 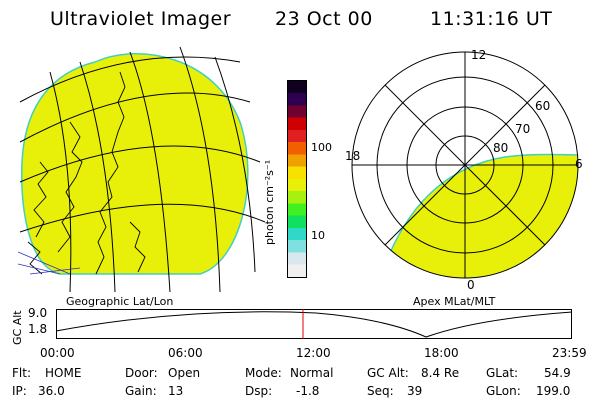 What do you see at coordinates (318, 235) in the screenshot?
I see `colorbar-tick-10: 10` at bounding box center [318, 235].